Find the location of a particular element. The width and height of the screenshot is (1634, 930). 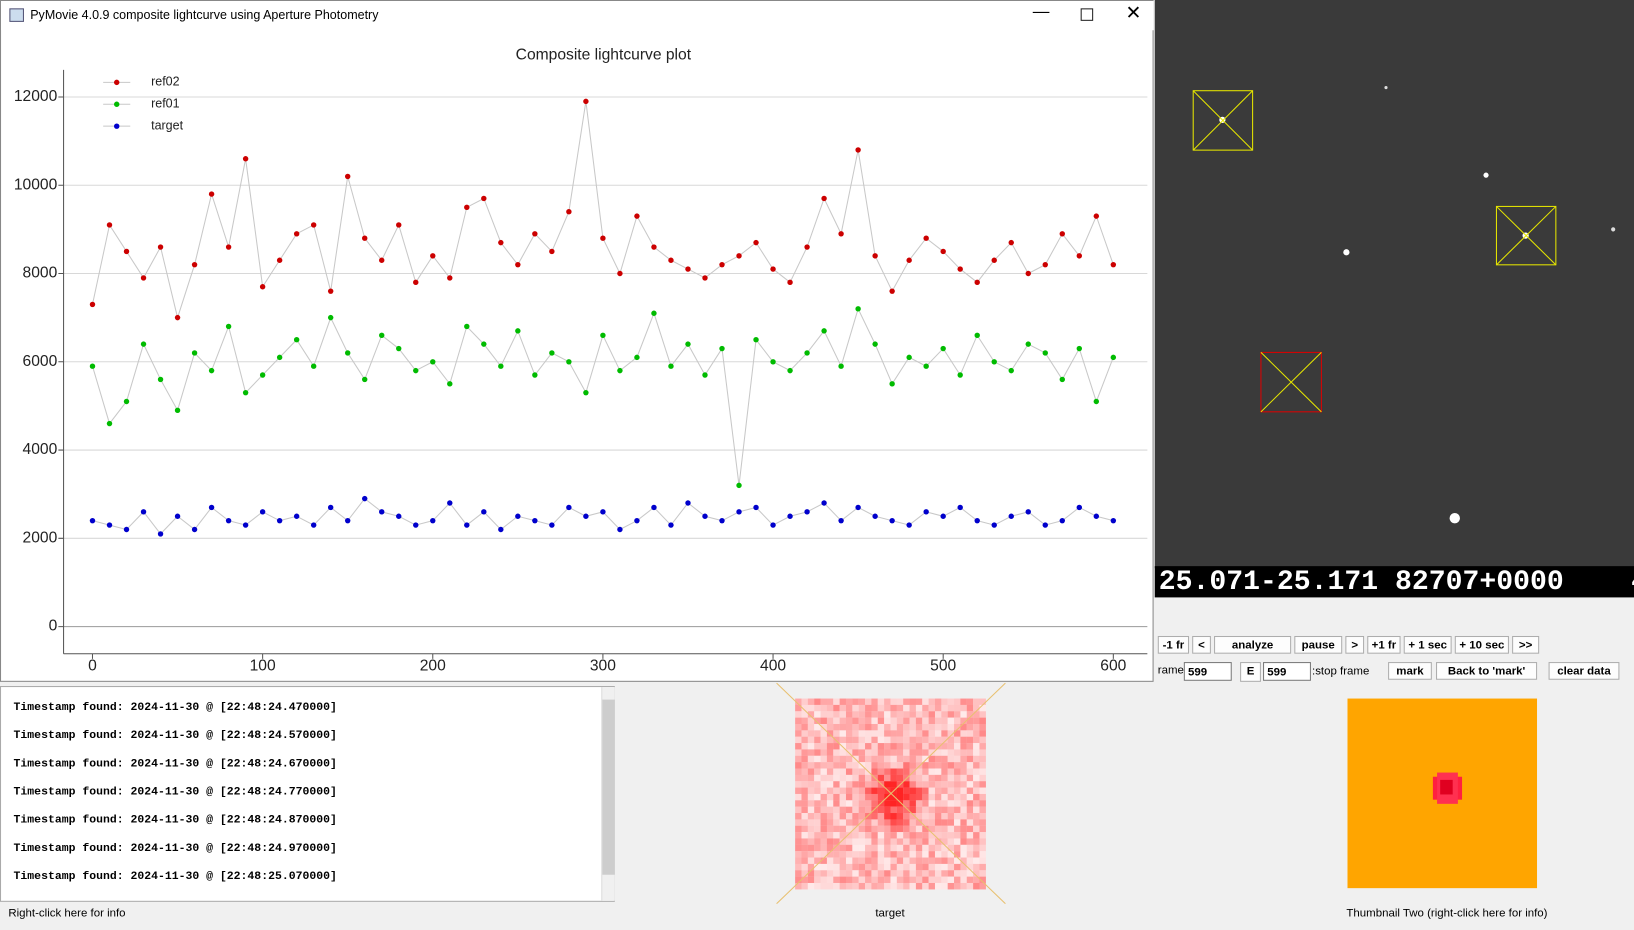

nav-button: -1 fr is located at coordinates (1173, 644).